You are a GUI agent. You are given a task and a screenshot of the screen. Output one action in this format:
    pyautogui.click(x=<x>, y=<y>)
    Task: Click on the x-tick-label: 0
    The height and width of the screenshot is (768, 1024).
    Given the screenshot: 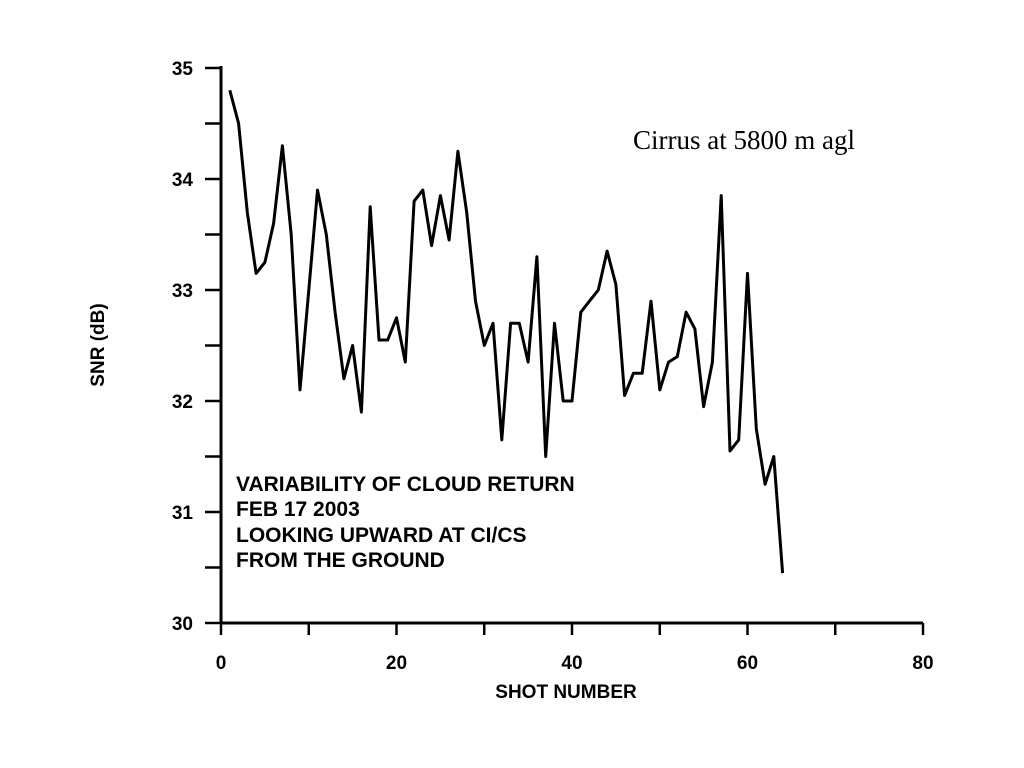 What is the action you would take?
    pyautogui.click(x=221, y=663)
    